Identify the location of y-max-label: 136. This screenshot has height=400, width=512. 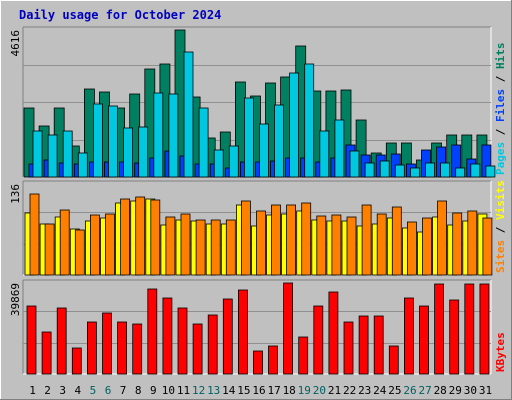
(15, 194).